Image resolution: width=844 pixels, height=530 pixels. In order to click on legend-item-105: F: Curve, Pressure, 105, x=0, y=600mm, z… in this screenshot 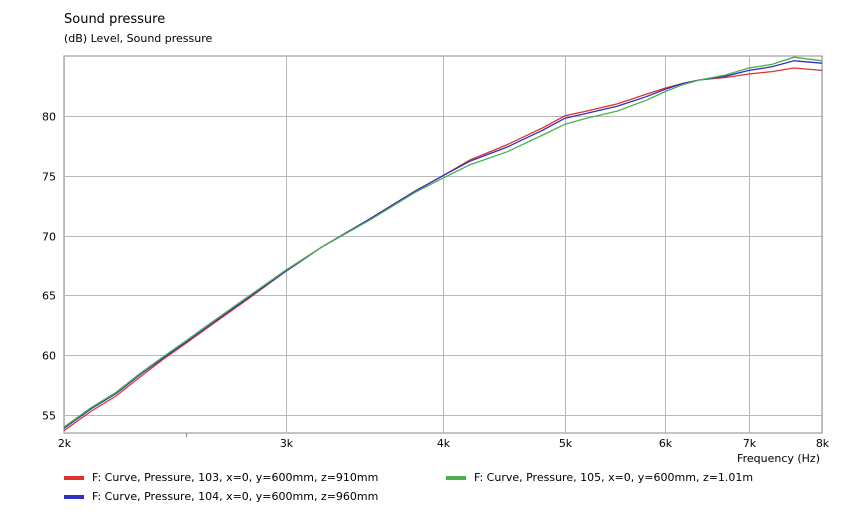, I will do `click(599, 477)`.